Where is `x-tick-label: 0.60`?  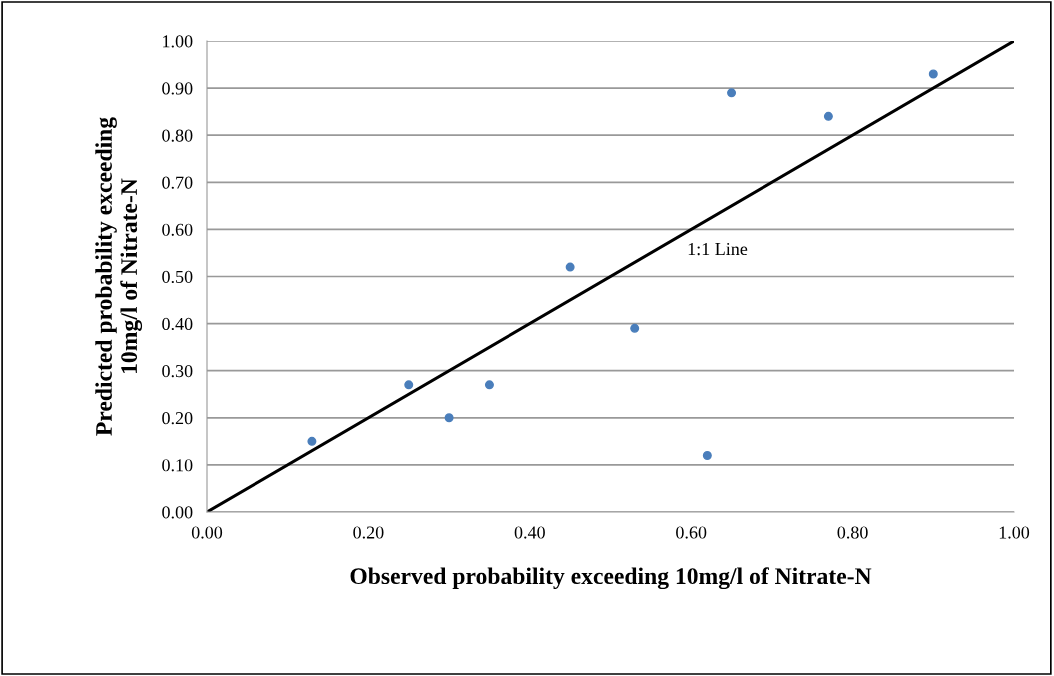
x-tick-label: 0.60 is located at coordinates (691, 532).